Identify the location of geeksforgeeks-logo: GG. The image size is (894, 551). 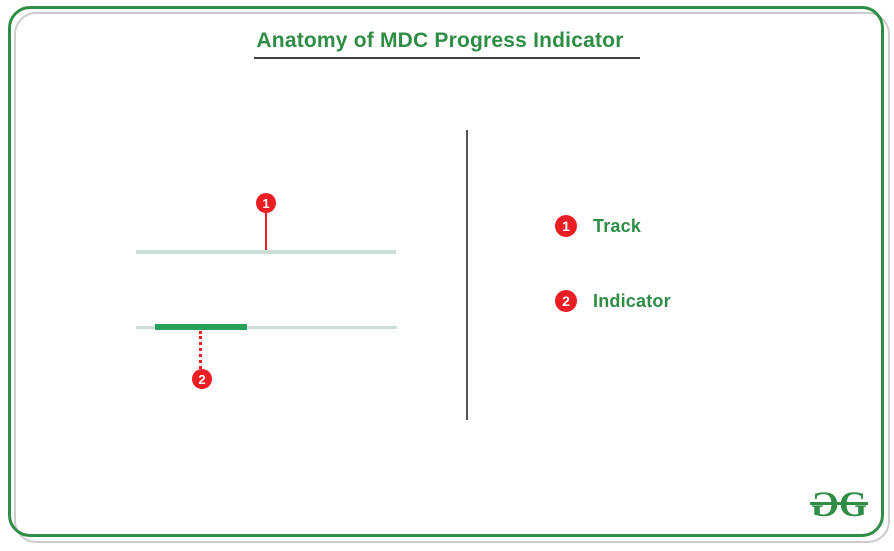
(839, 504).